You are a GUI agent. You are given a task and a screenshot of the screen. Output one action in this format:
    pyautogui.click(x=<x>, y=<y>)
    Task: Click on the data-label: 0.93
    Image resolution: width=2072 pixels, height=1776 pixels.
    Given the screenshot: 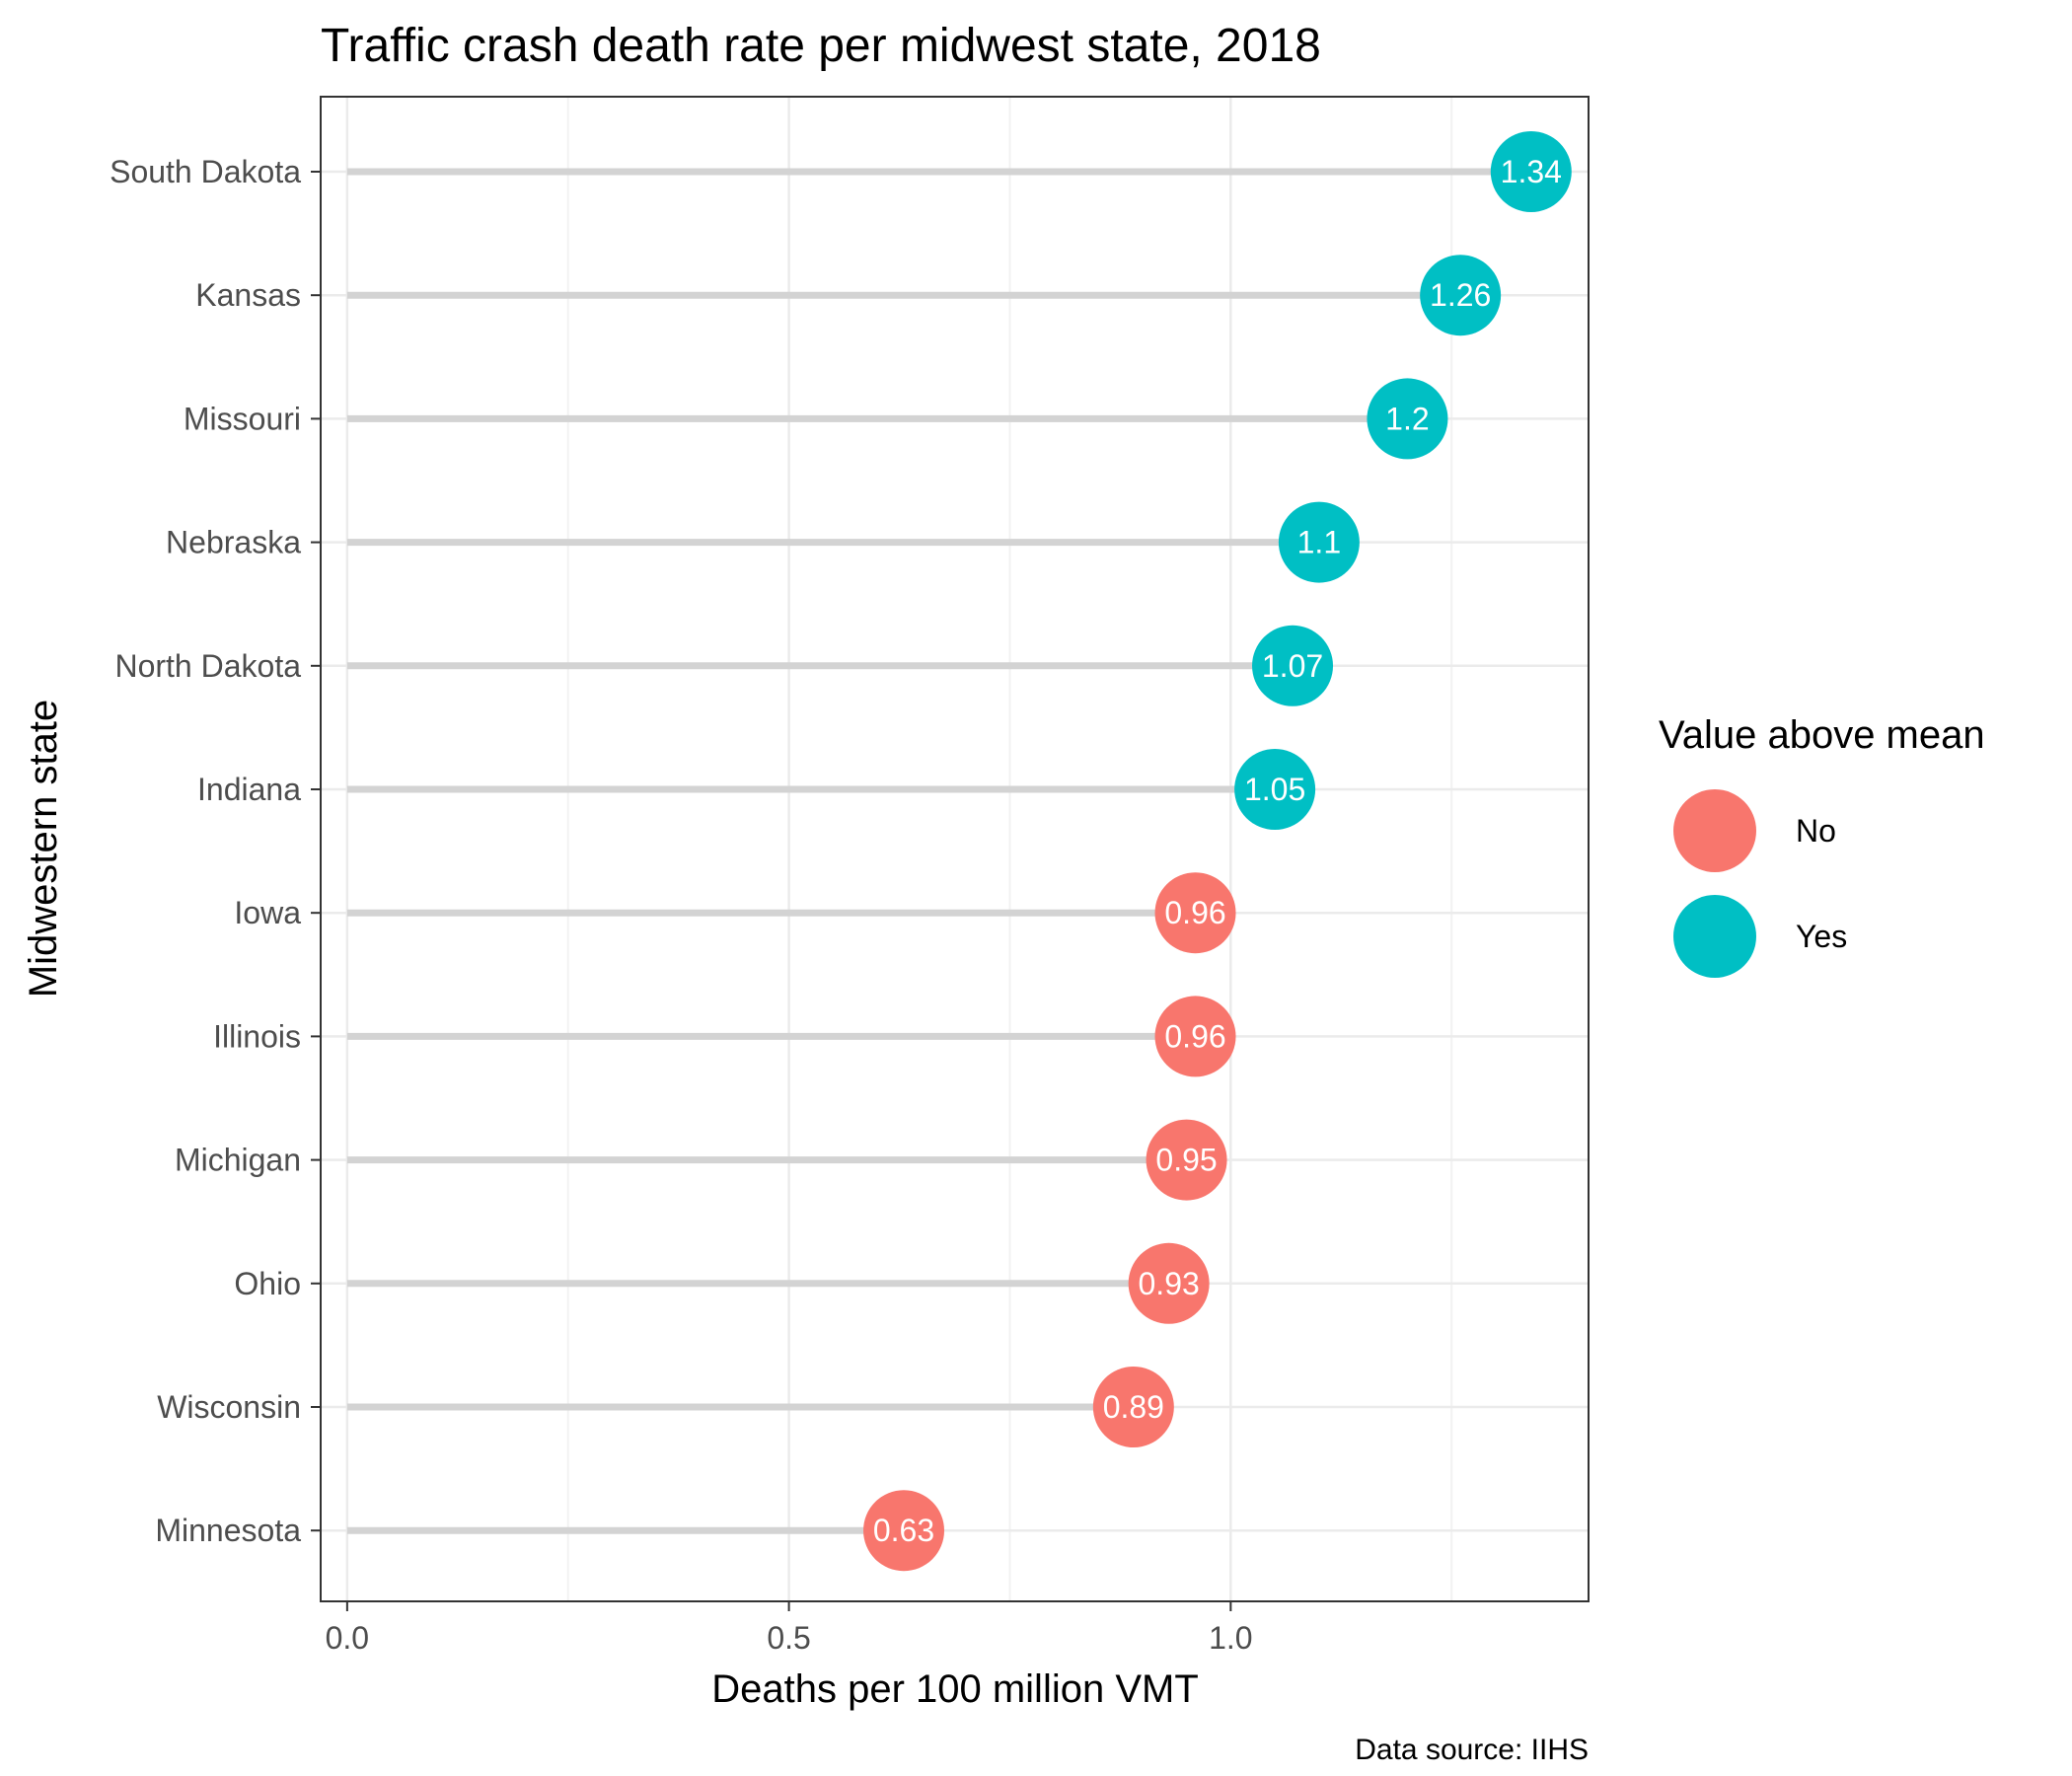 What is the action you would take?
    pyautogui.click(x=1170, y=1284)
    